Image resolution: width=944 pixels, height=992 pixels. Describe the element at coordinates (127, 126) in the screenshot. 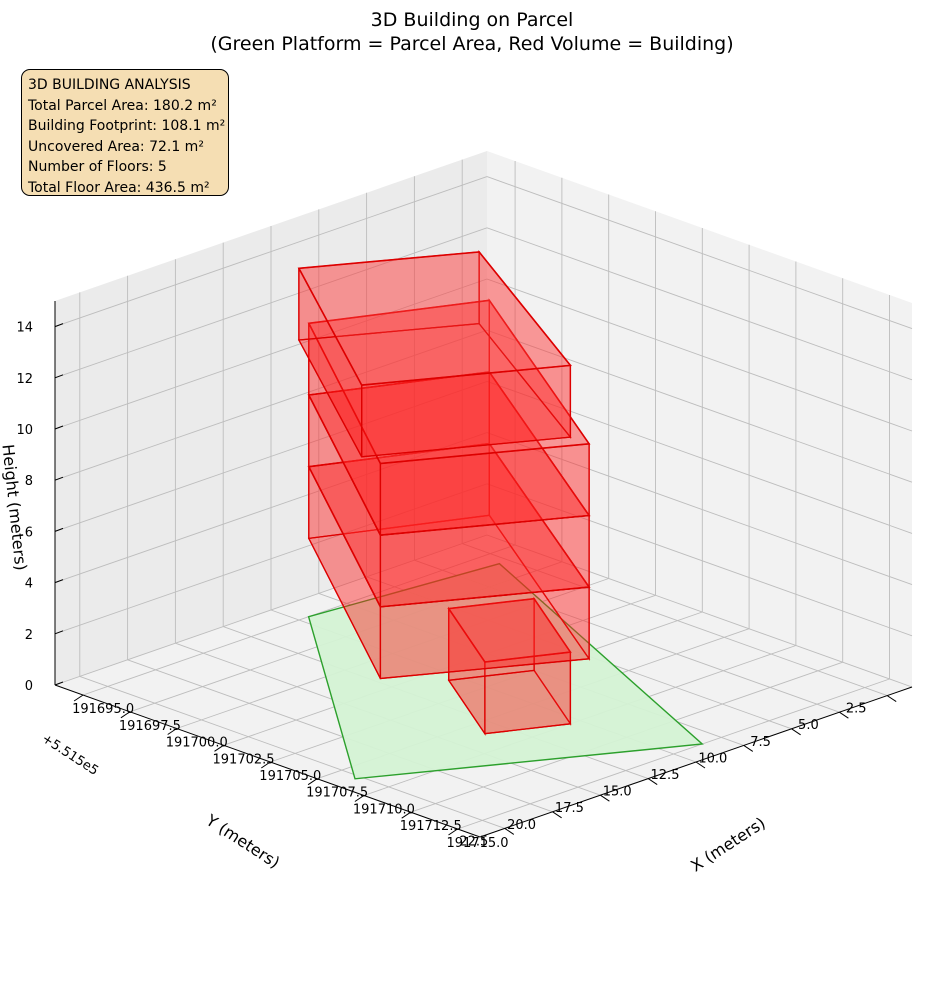

I see `analysis-building-footprint: Building Footprint: 108.1 m²` at that location.